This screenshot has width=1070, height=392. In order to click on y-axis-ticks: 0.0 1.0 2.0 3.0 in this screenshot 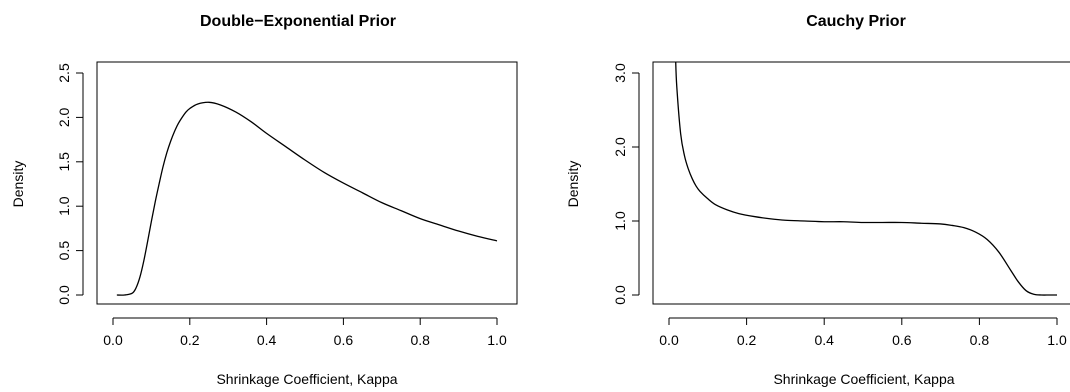, I will do `click(625, 184)`.